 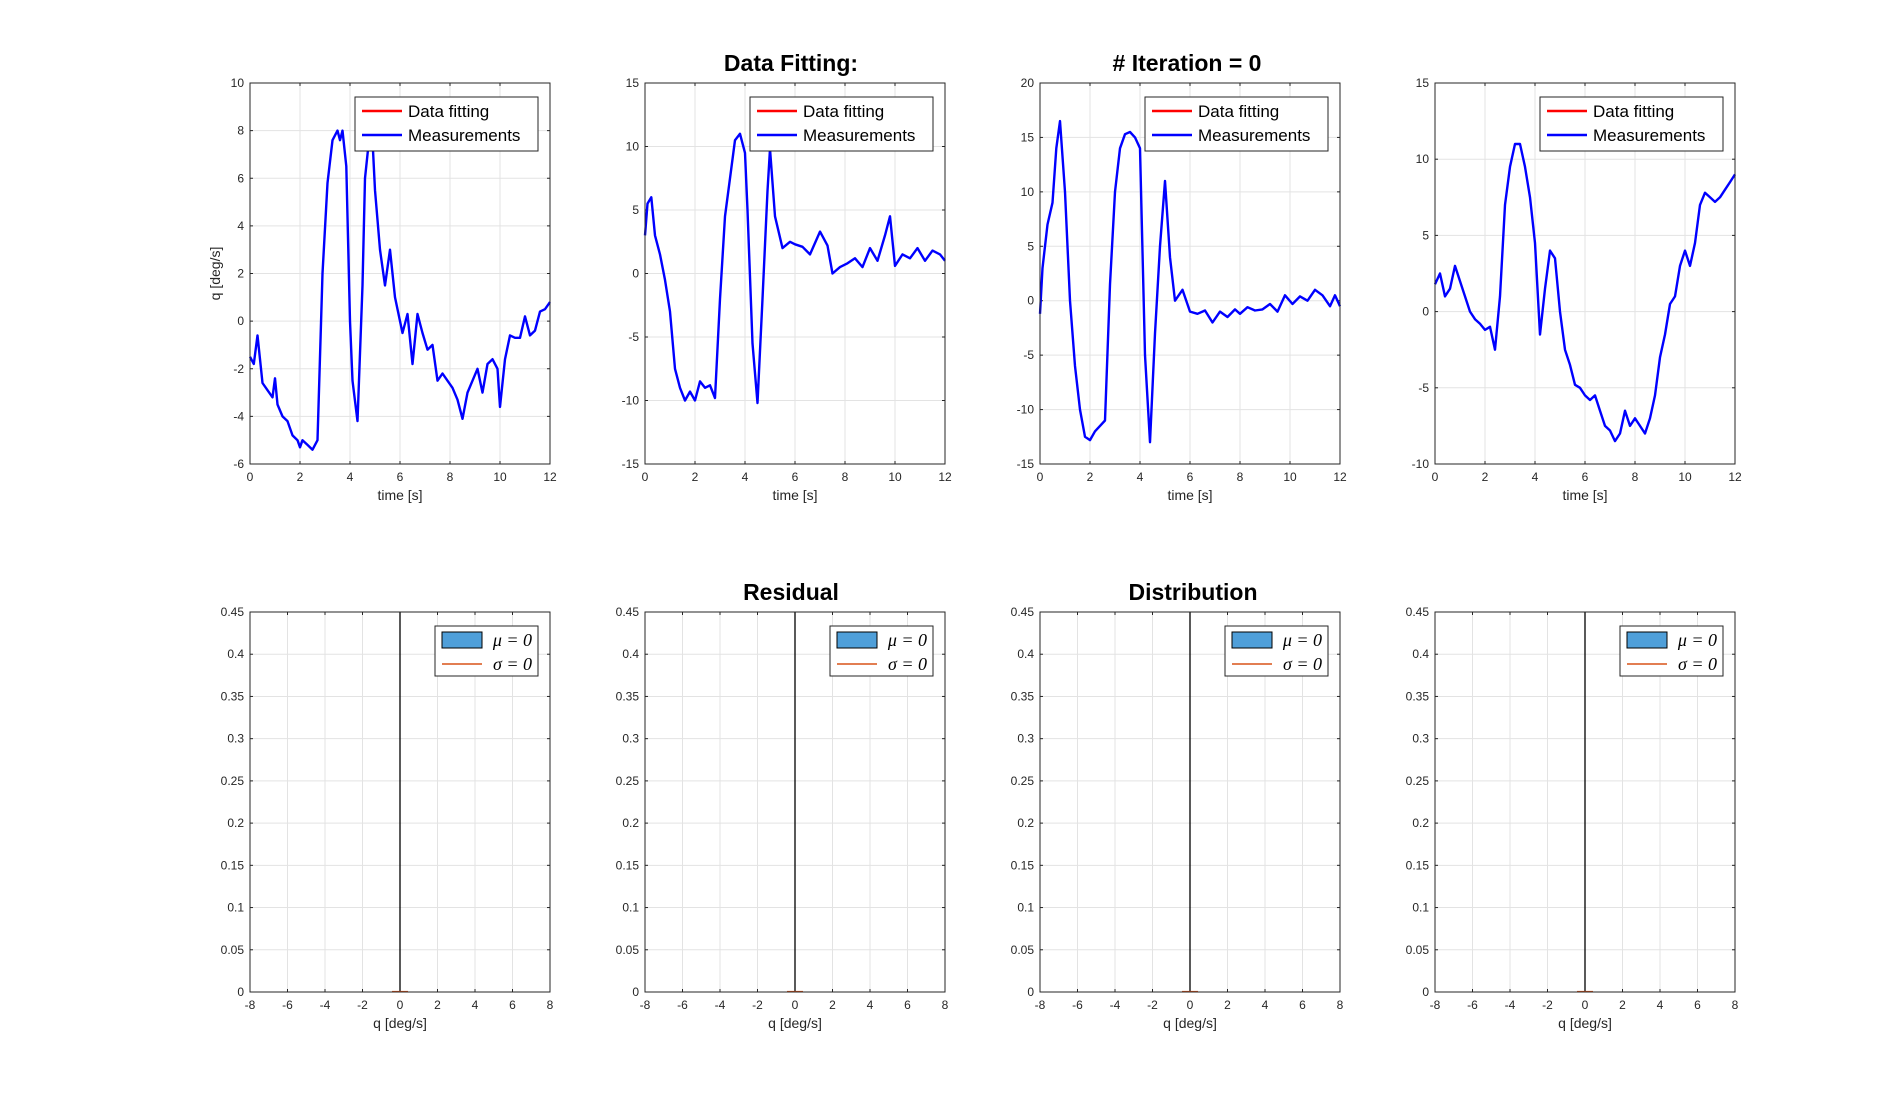 I want to click on legend-hist-swatch, so click(x=857, y=640).